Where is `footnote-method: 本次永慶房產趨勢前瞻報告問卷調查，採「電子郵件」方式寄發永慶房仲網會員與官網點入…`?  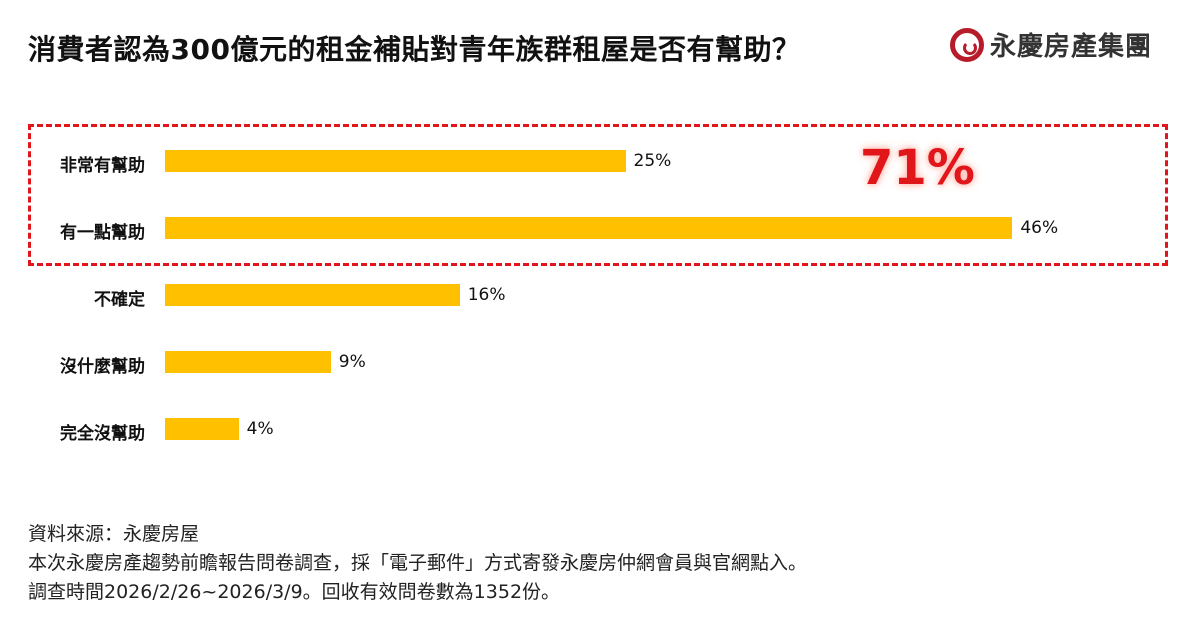 footnote-method: 本次永慶房產趨勢前瞻報告問卷調查，採「電子郵件」方式寄發永慶房仲網會員與官網點入… is located at coordinates (418, 563).